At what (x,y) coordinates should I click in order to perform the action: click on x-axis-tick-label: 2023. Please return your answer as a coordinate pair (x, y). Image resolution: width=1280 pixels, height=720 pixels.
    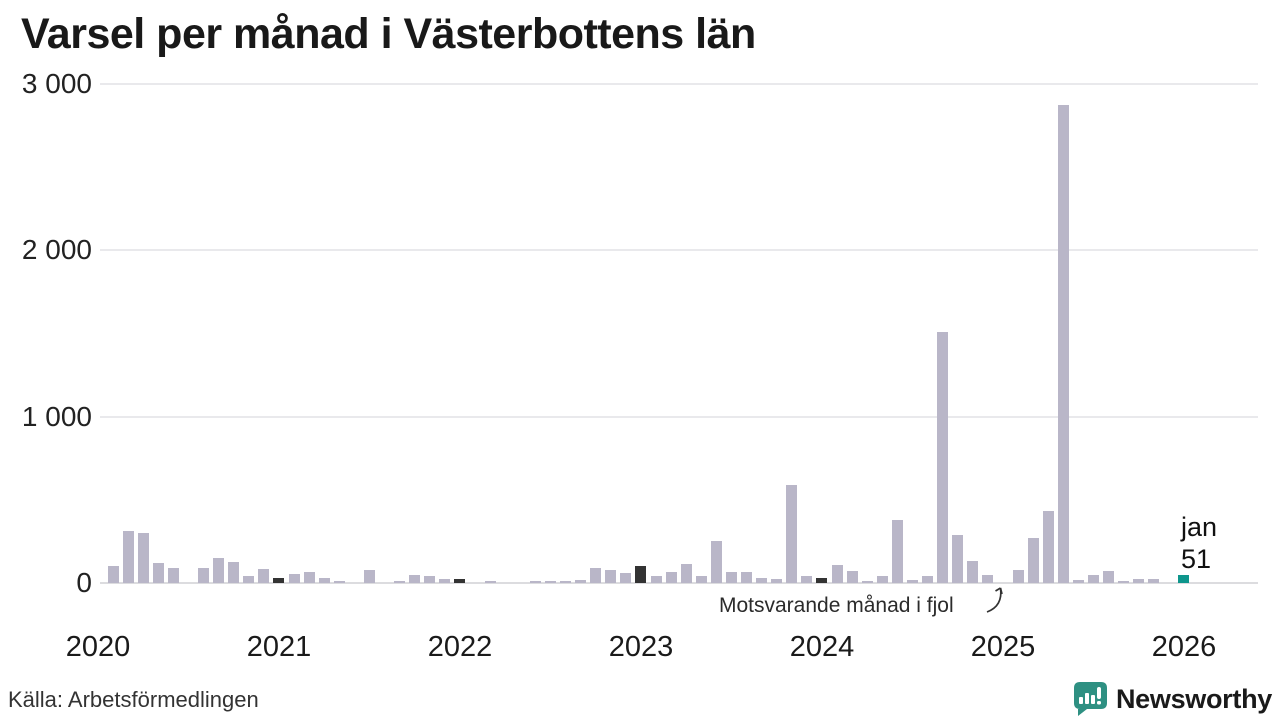
    Looking at the image, I should click on (641, 647).